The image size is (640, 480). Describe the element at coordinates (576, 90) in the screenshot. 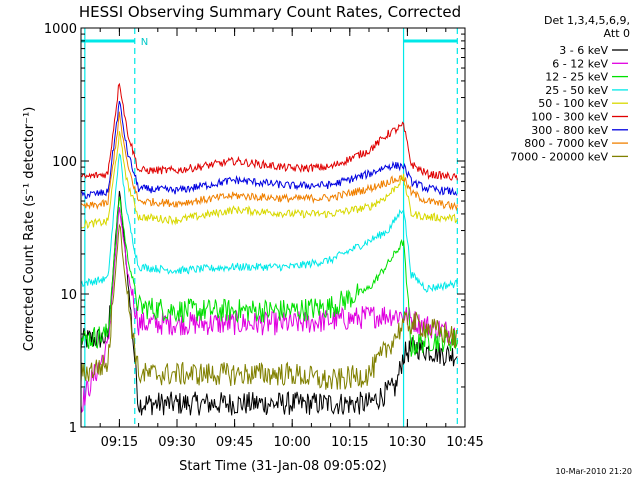

I see `legend-label-3: 25 - 50 keV` at that location.